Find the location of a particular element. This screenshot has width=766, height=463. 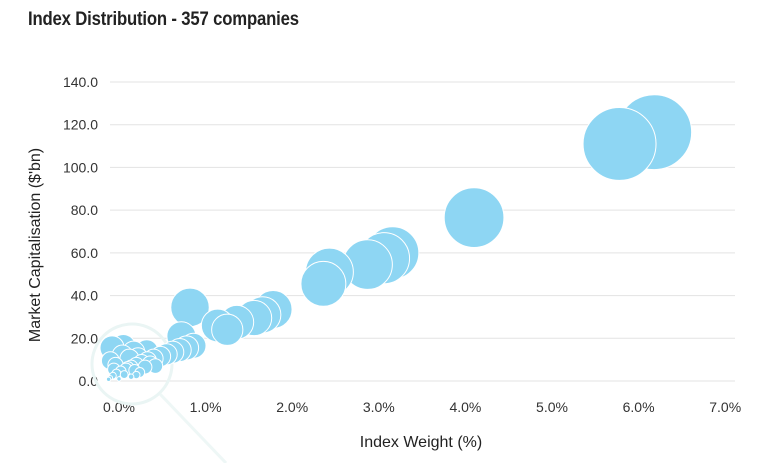

y-axis-label: Market Capitalisation ($'bn) is located at coordinates (35, 245).